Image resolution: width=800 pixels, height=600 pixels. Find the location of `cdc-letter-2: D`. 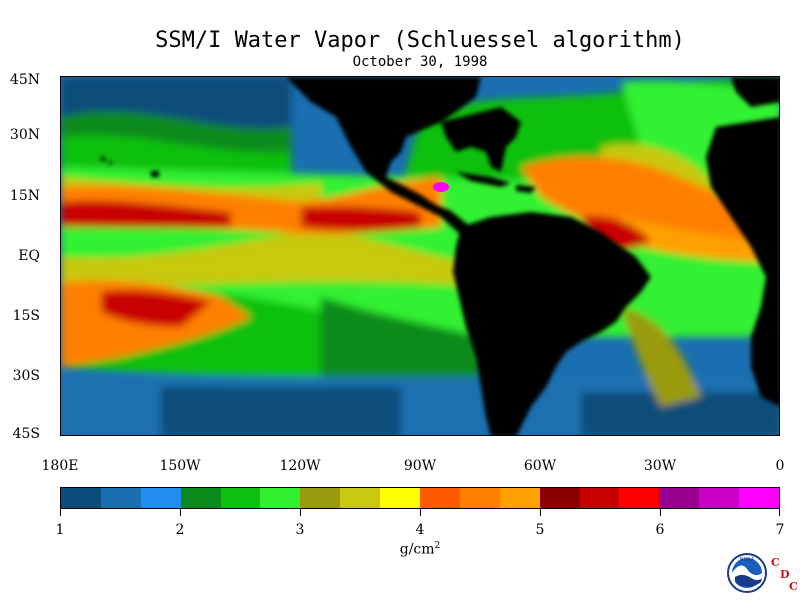

cdc-letter-2: D is located at coordinates (785, 574).